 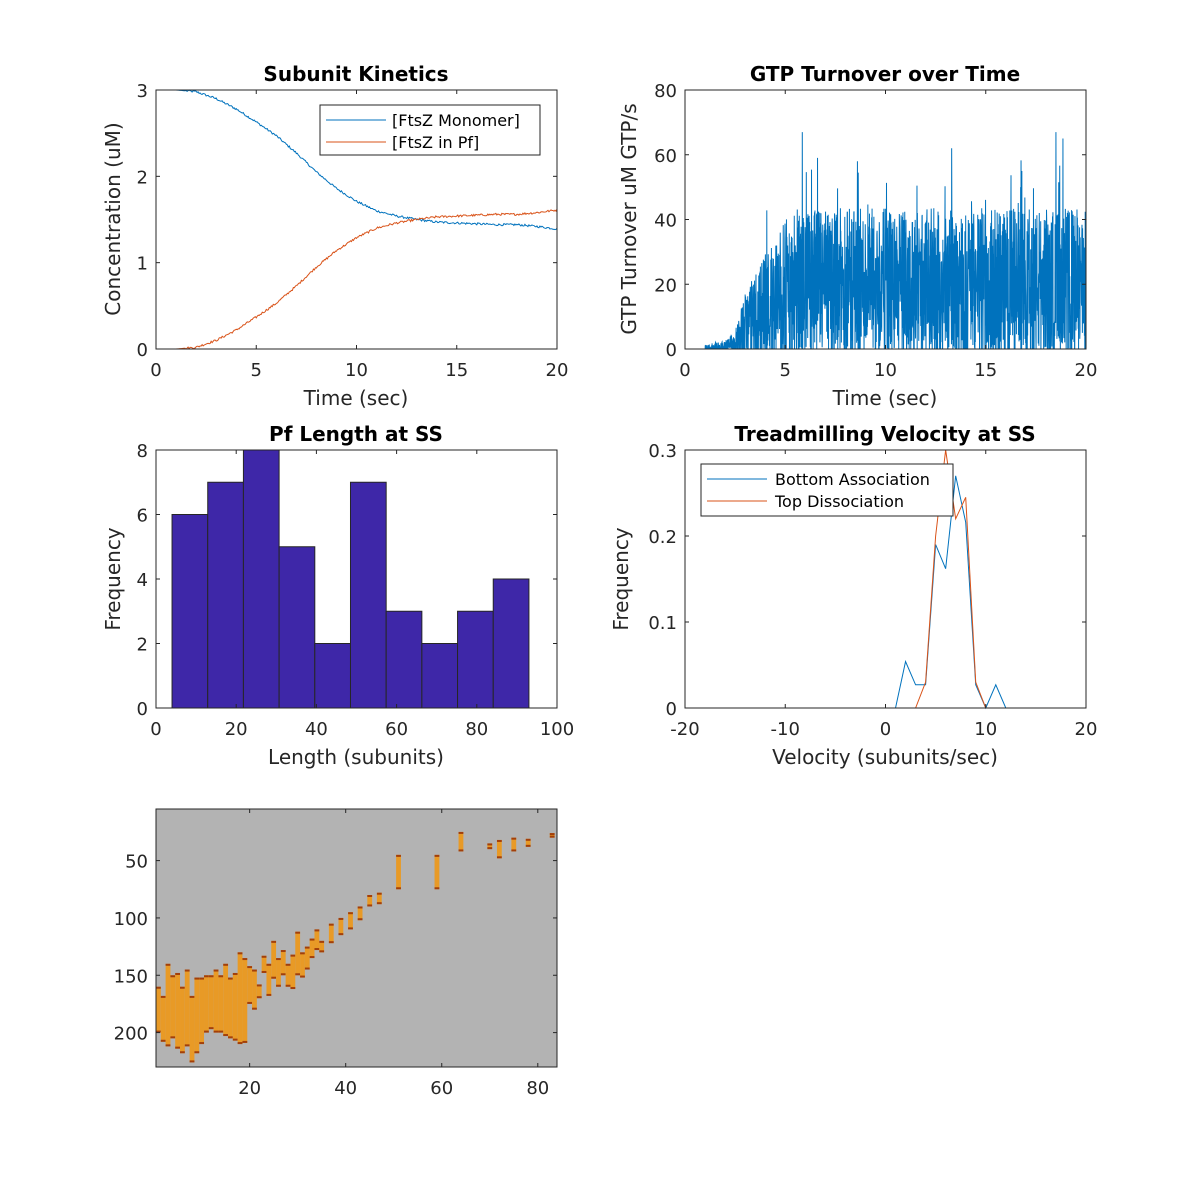 What do you see at coordinates (557, 370) in the screenshot?
I see `kinetics-xtick-label-4: 20` at bounding box center [557, 370].